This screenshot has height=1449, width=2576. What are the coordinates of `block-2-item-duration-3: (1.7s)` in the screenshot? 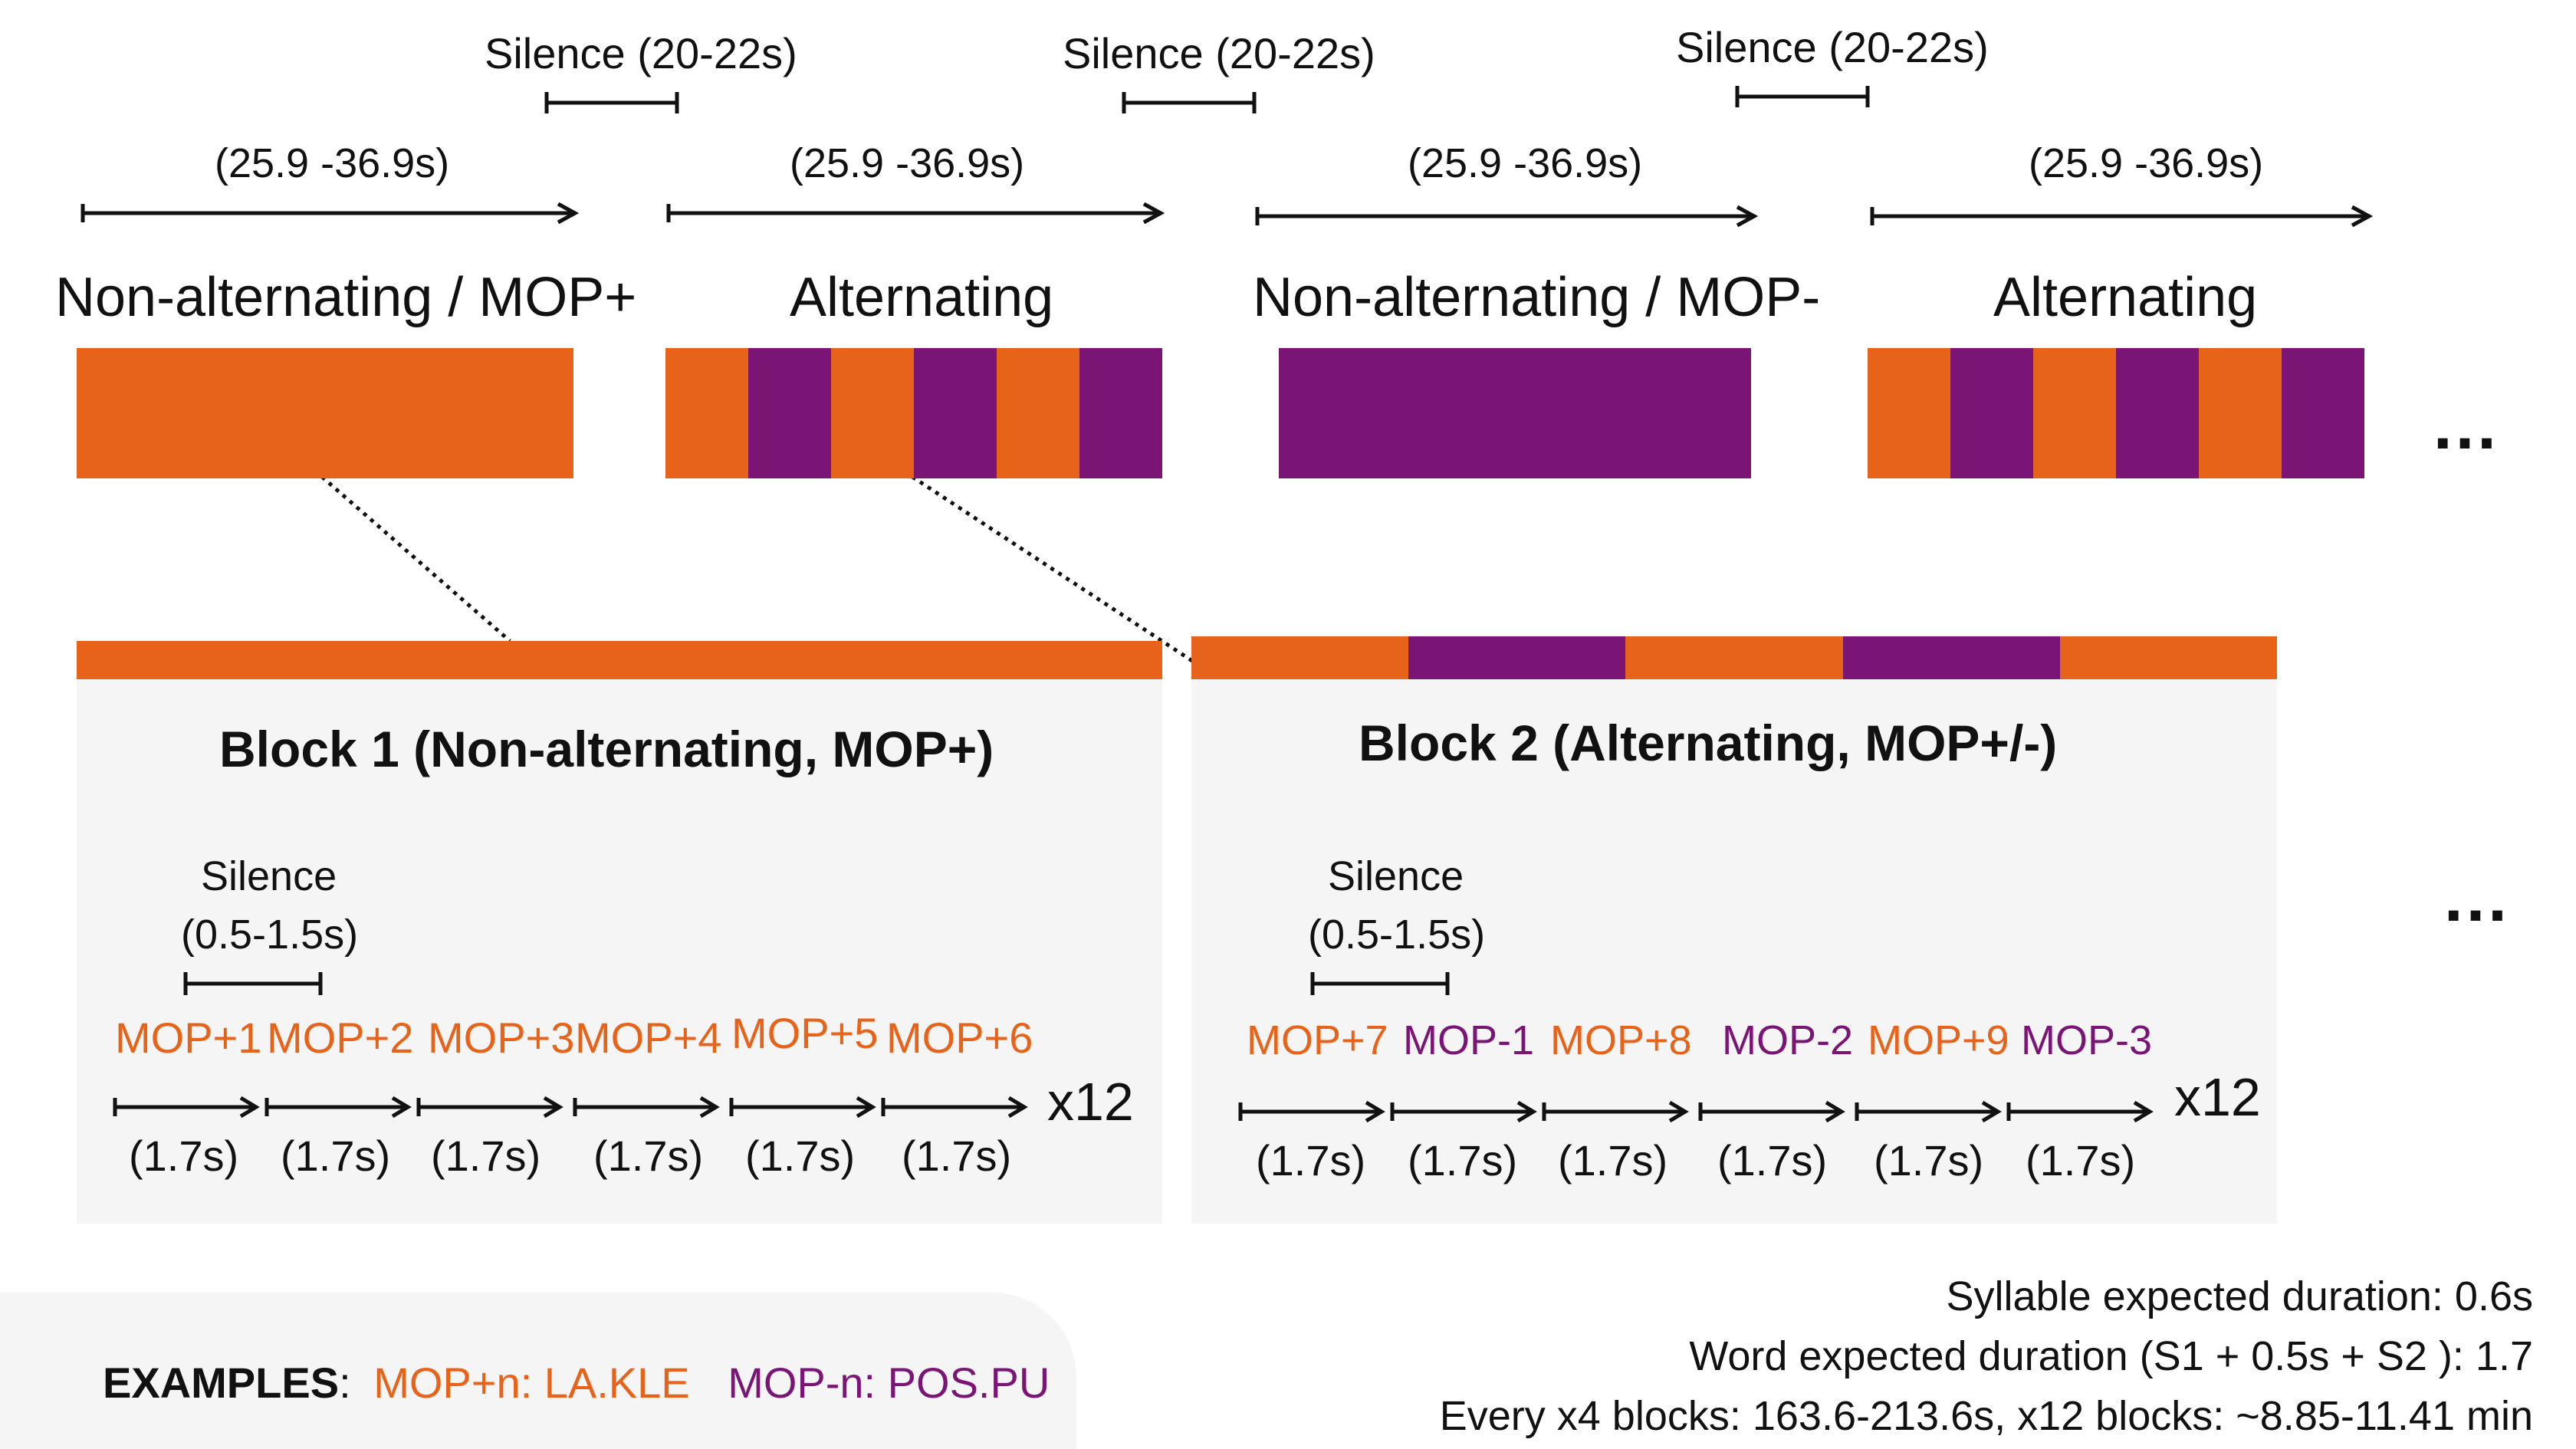 It's located at (1613, 1160).